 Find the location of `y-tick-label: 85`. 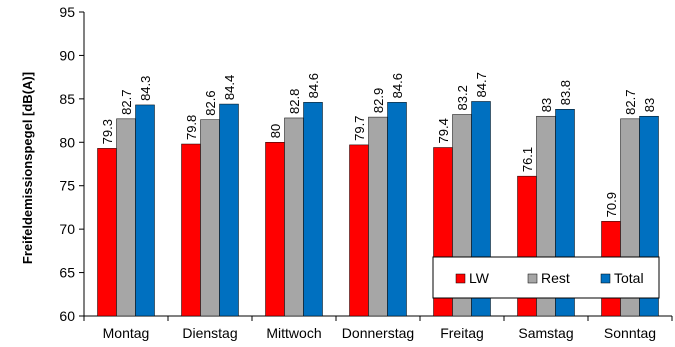

y-tick-label: 85 is located at coordinates (67, 99).